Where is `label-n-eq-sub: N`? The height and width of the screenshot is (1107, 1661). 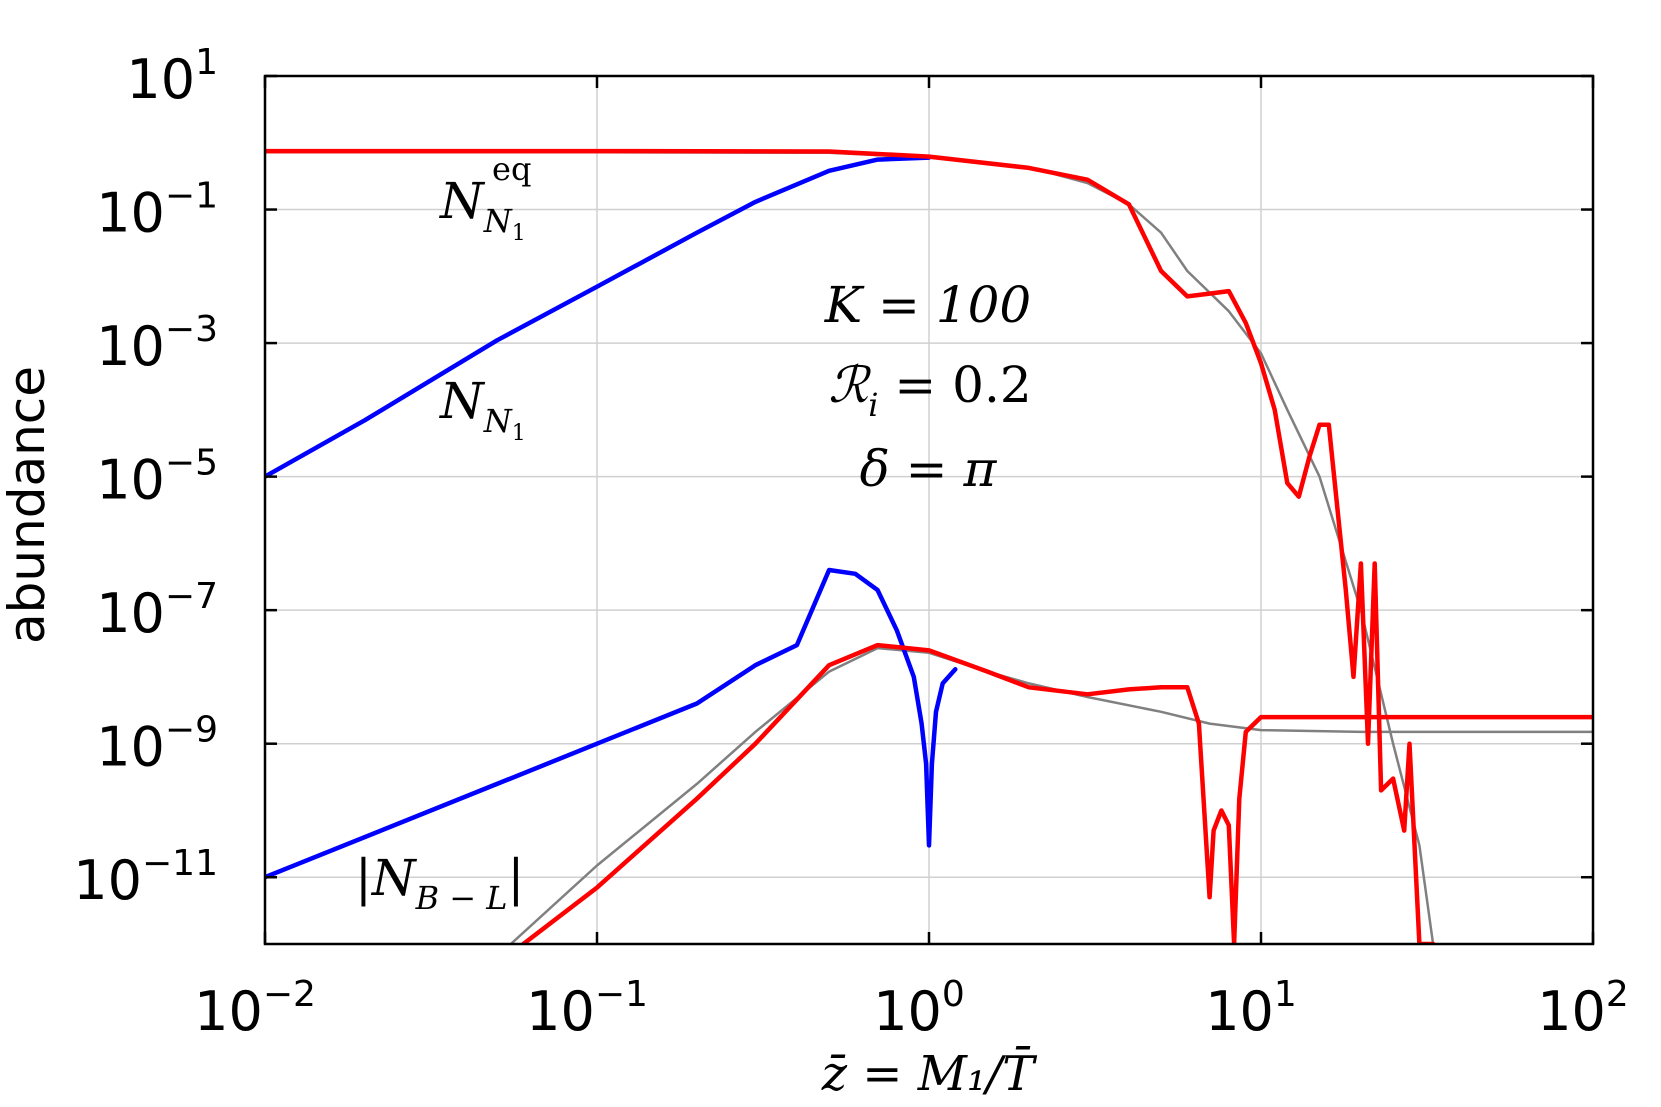
label-n-eq-sub: N is located at coordinates (498, 221).